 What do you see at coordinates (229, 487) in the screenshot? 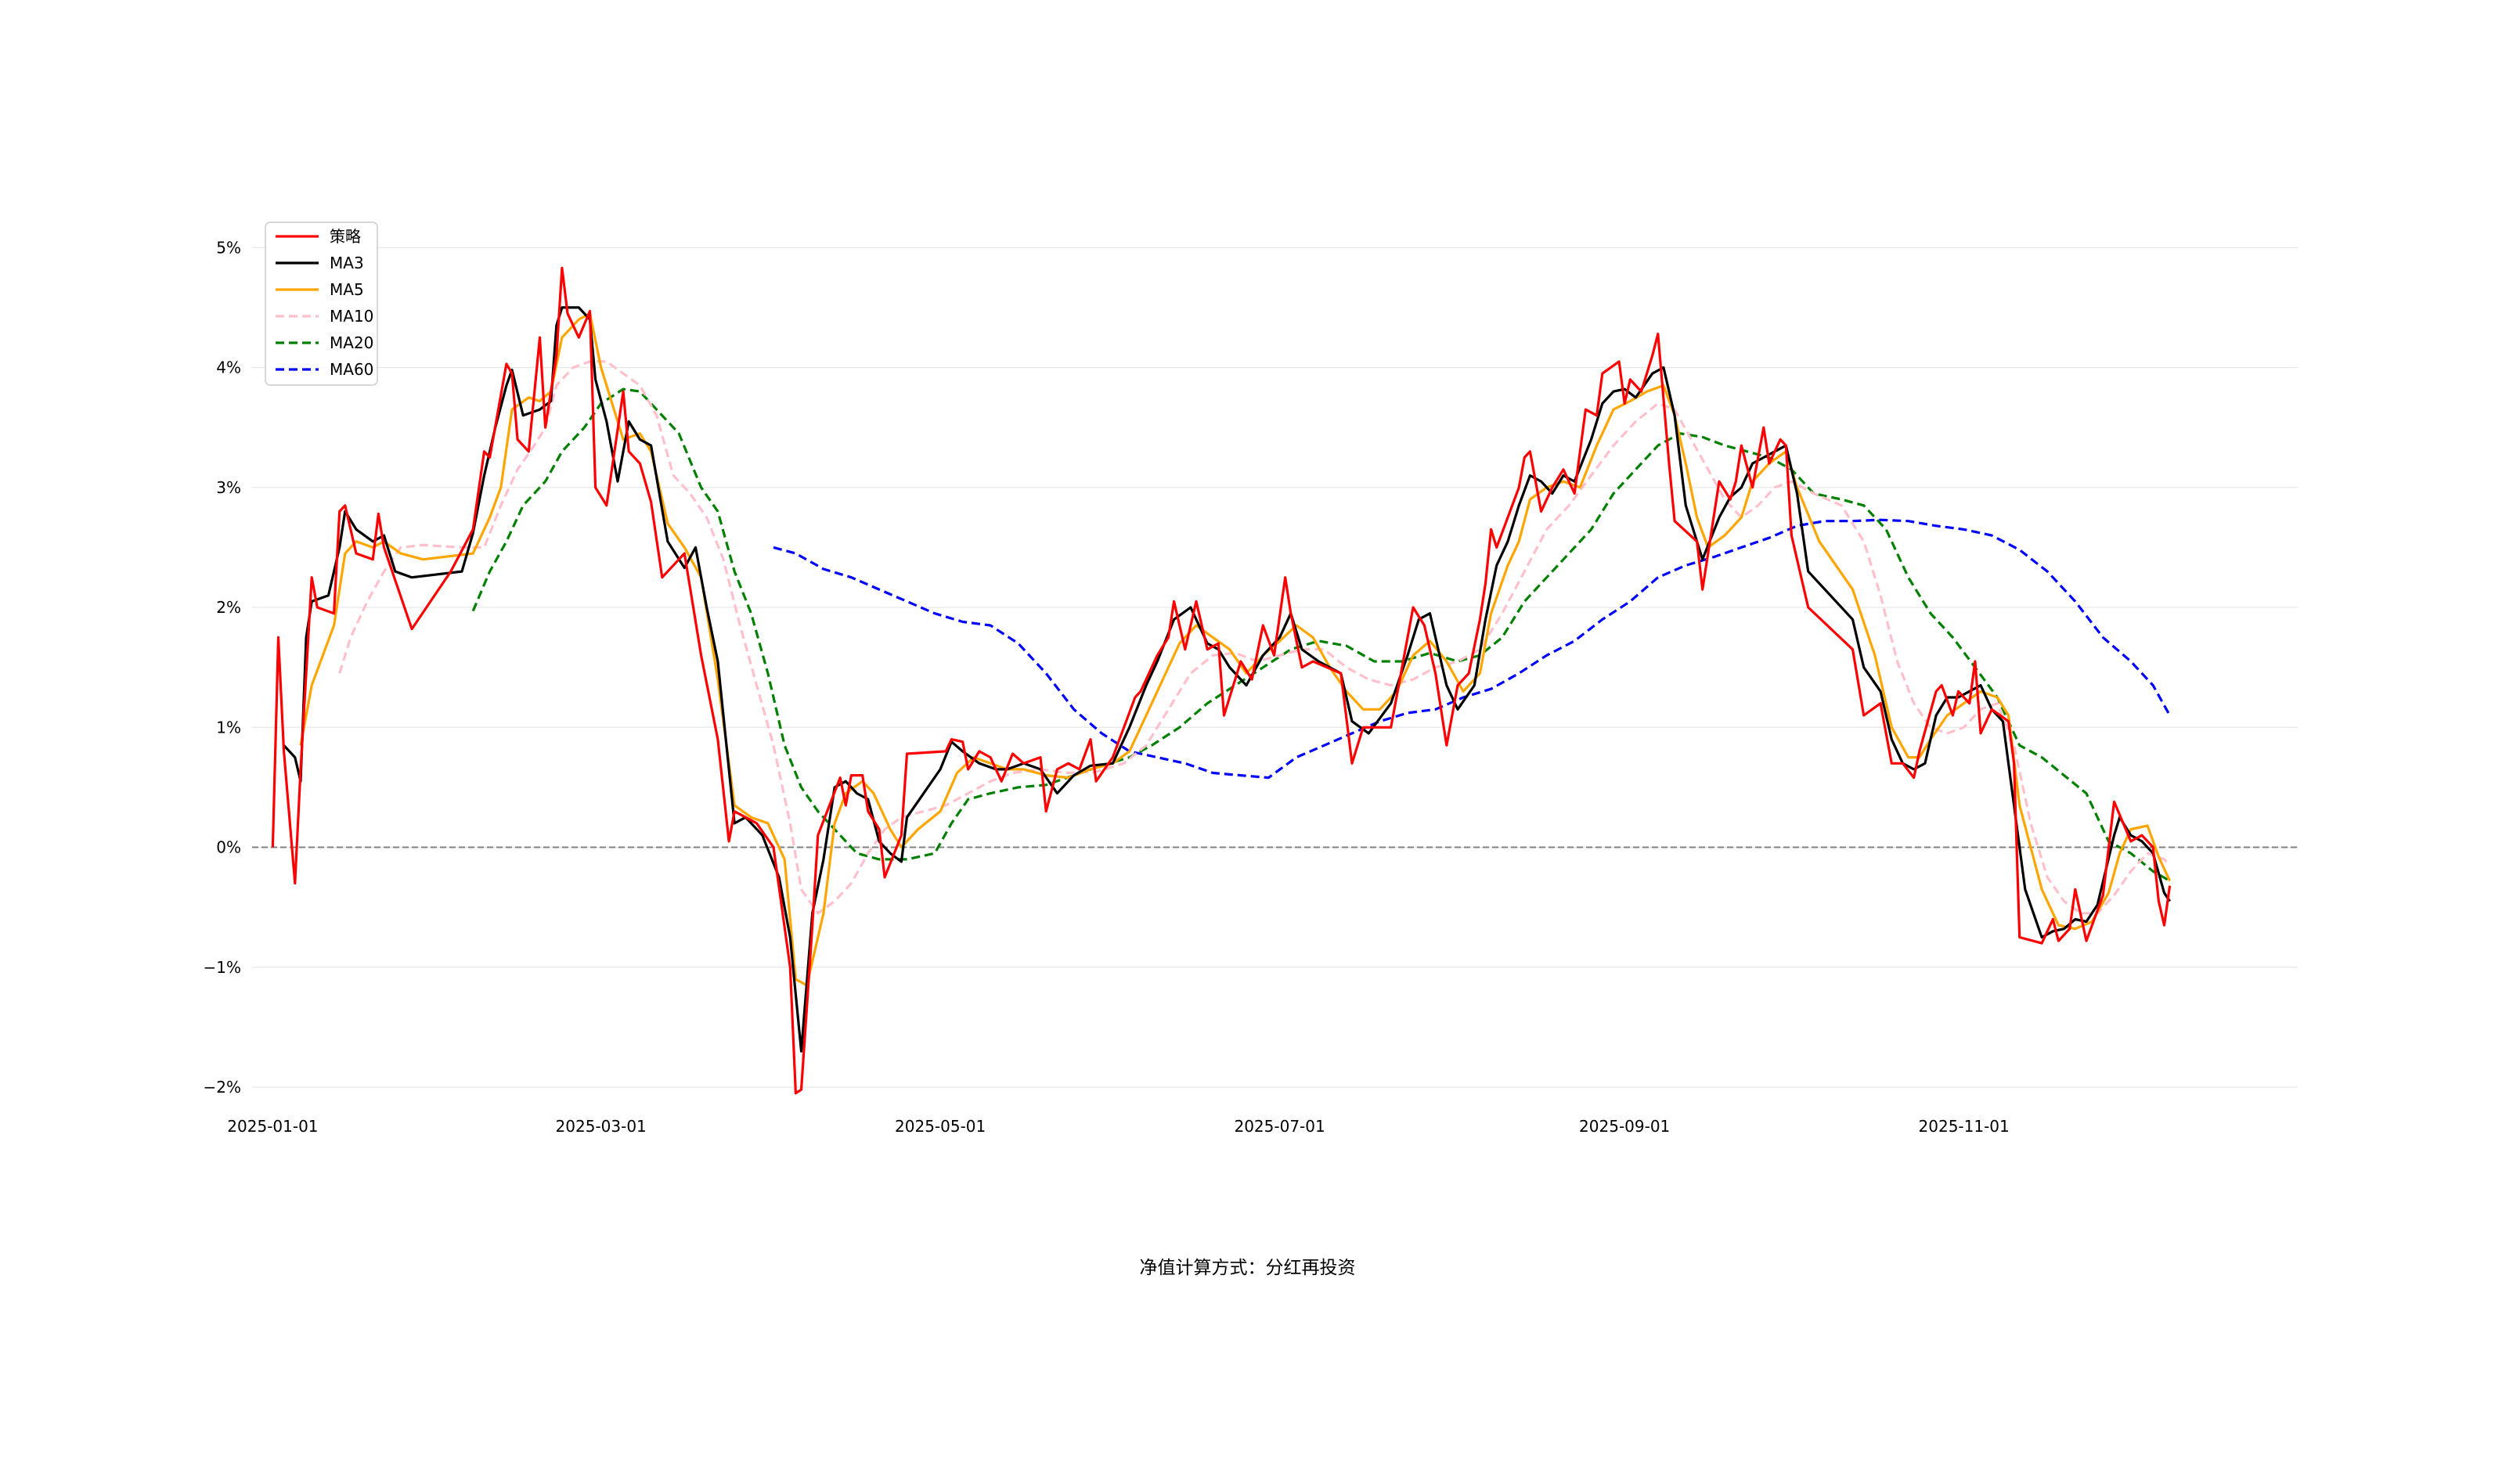
I see `y-tick-label: 3%` at bounding box center [229, 487].